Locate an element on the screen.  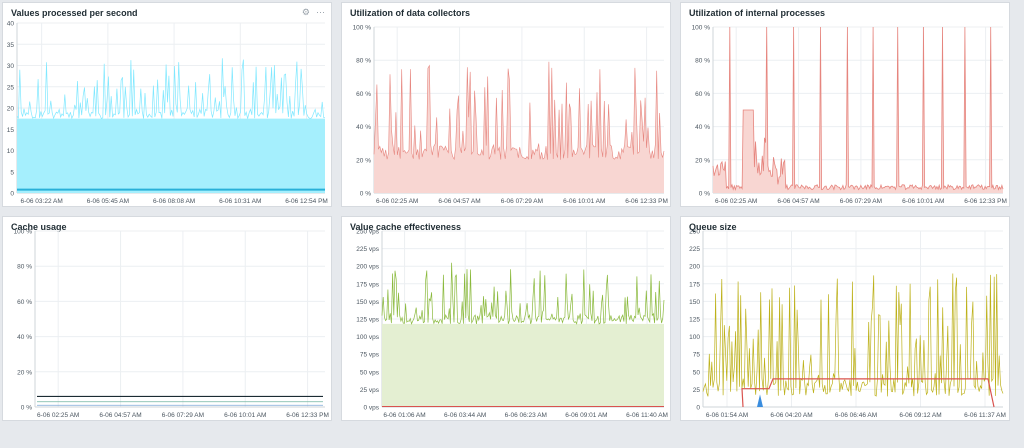
x-tick-label: 6-06 09:12 AM is located at coordinates (920, 415).